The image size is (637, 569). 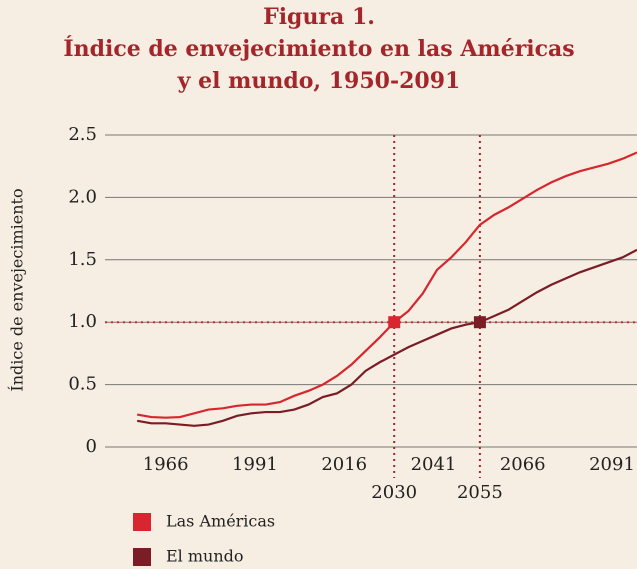 I want to click on reference-label: 2030, so click(x=394, y=492).